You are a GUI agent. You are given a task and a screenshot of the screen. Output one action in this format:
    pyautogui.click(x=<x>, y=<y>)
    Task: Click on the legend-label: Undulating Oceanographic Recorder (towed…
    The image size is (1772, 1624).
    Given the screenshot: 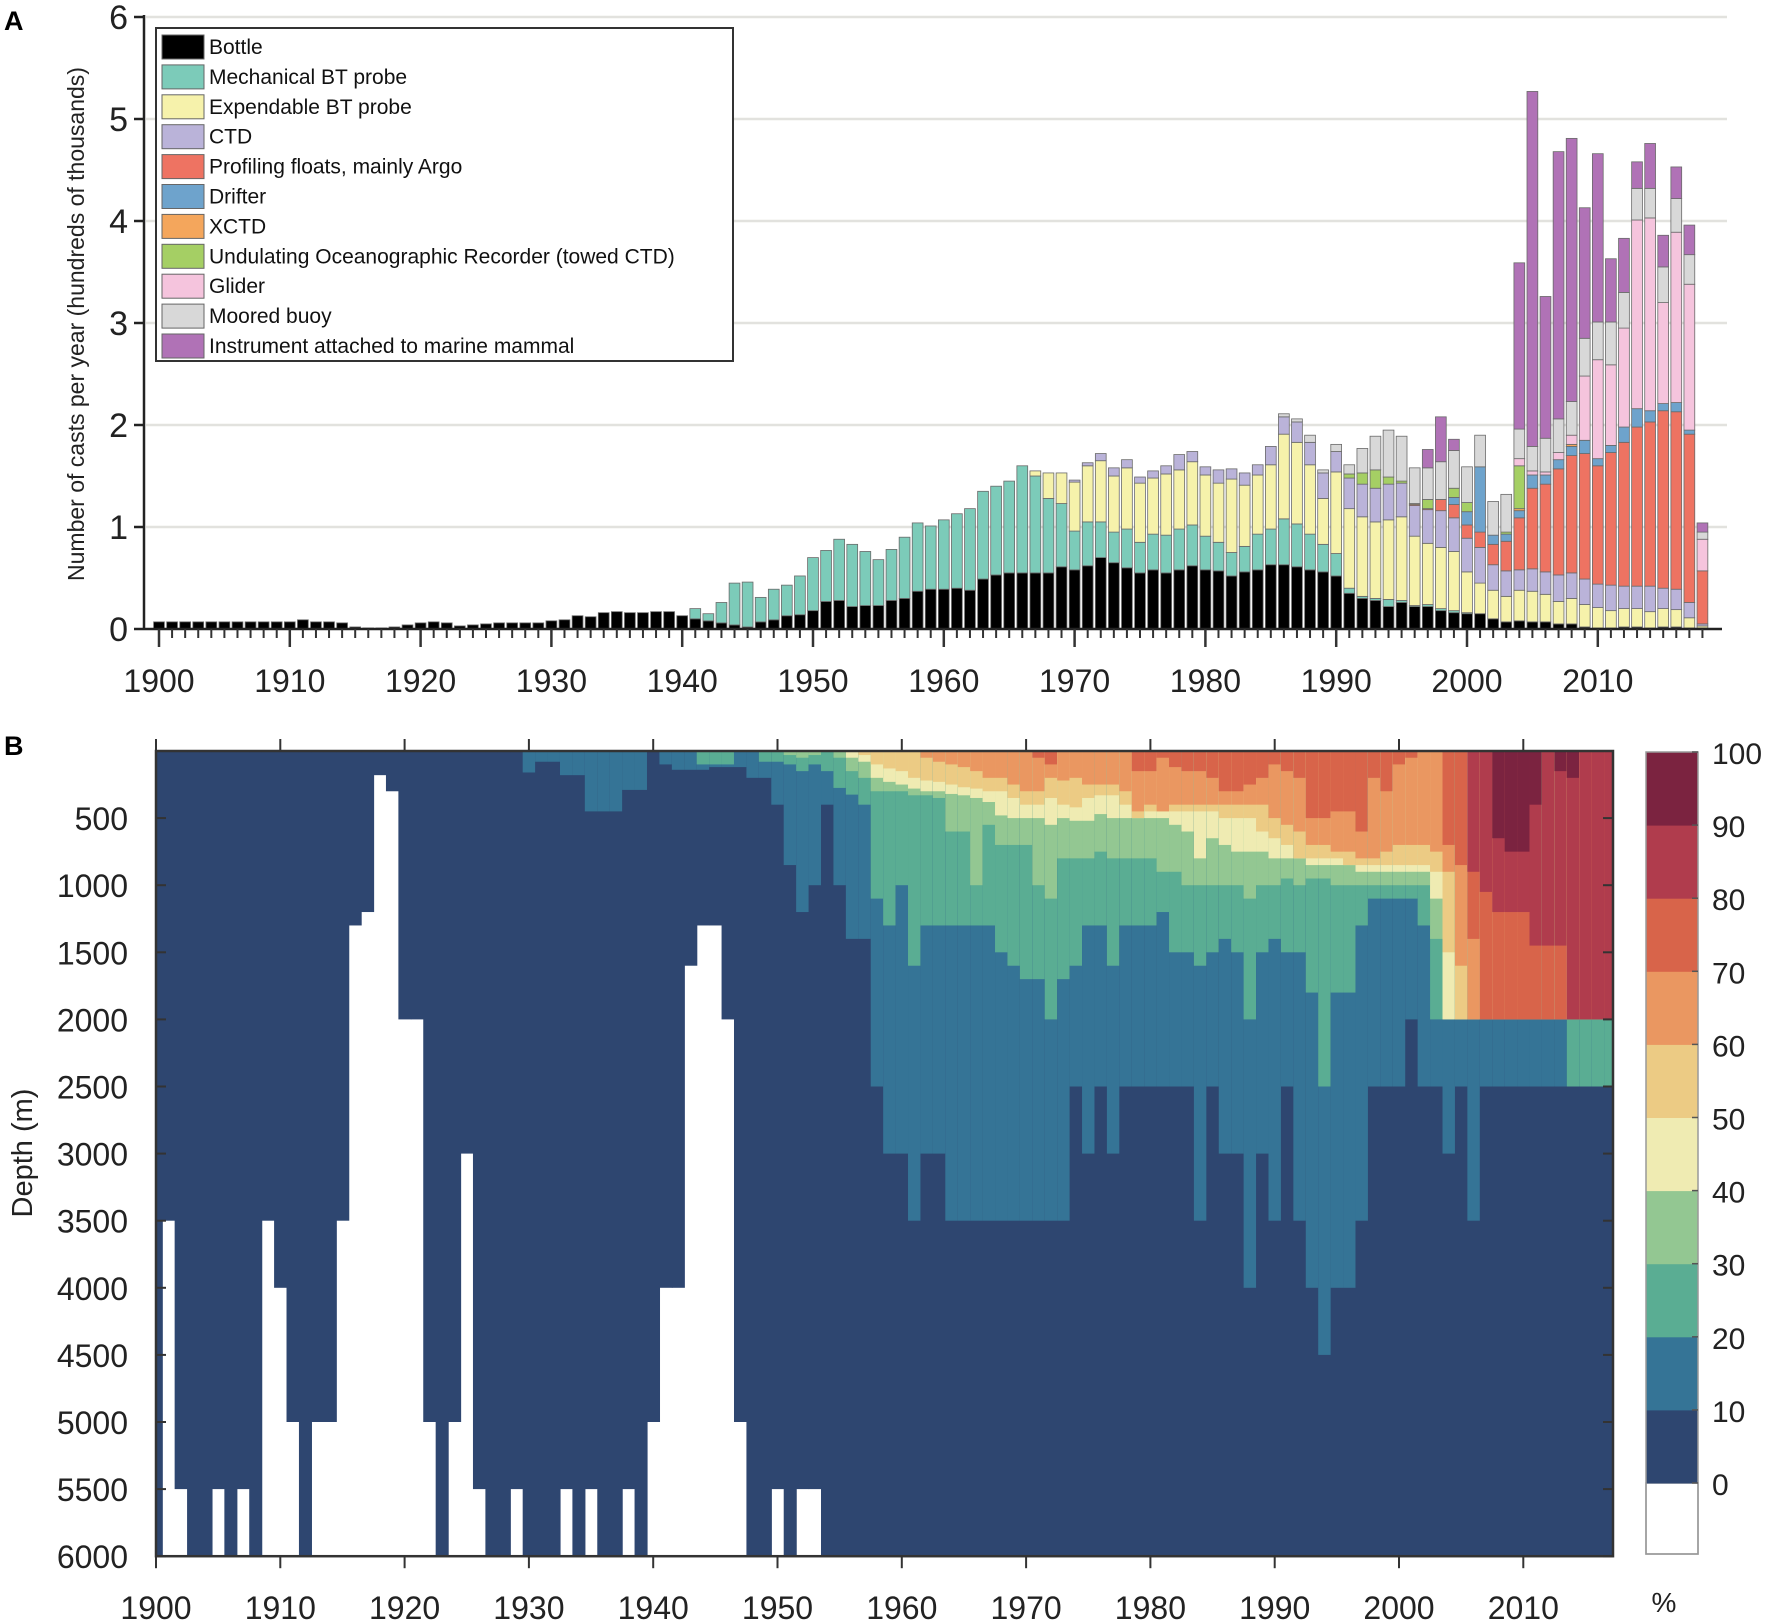 What is the action you would take?
    pyautogui.click(x=442, y=256)
    